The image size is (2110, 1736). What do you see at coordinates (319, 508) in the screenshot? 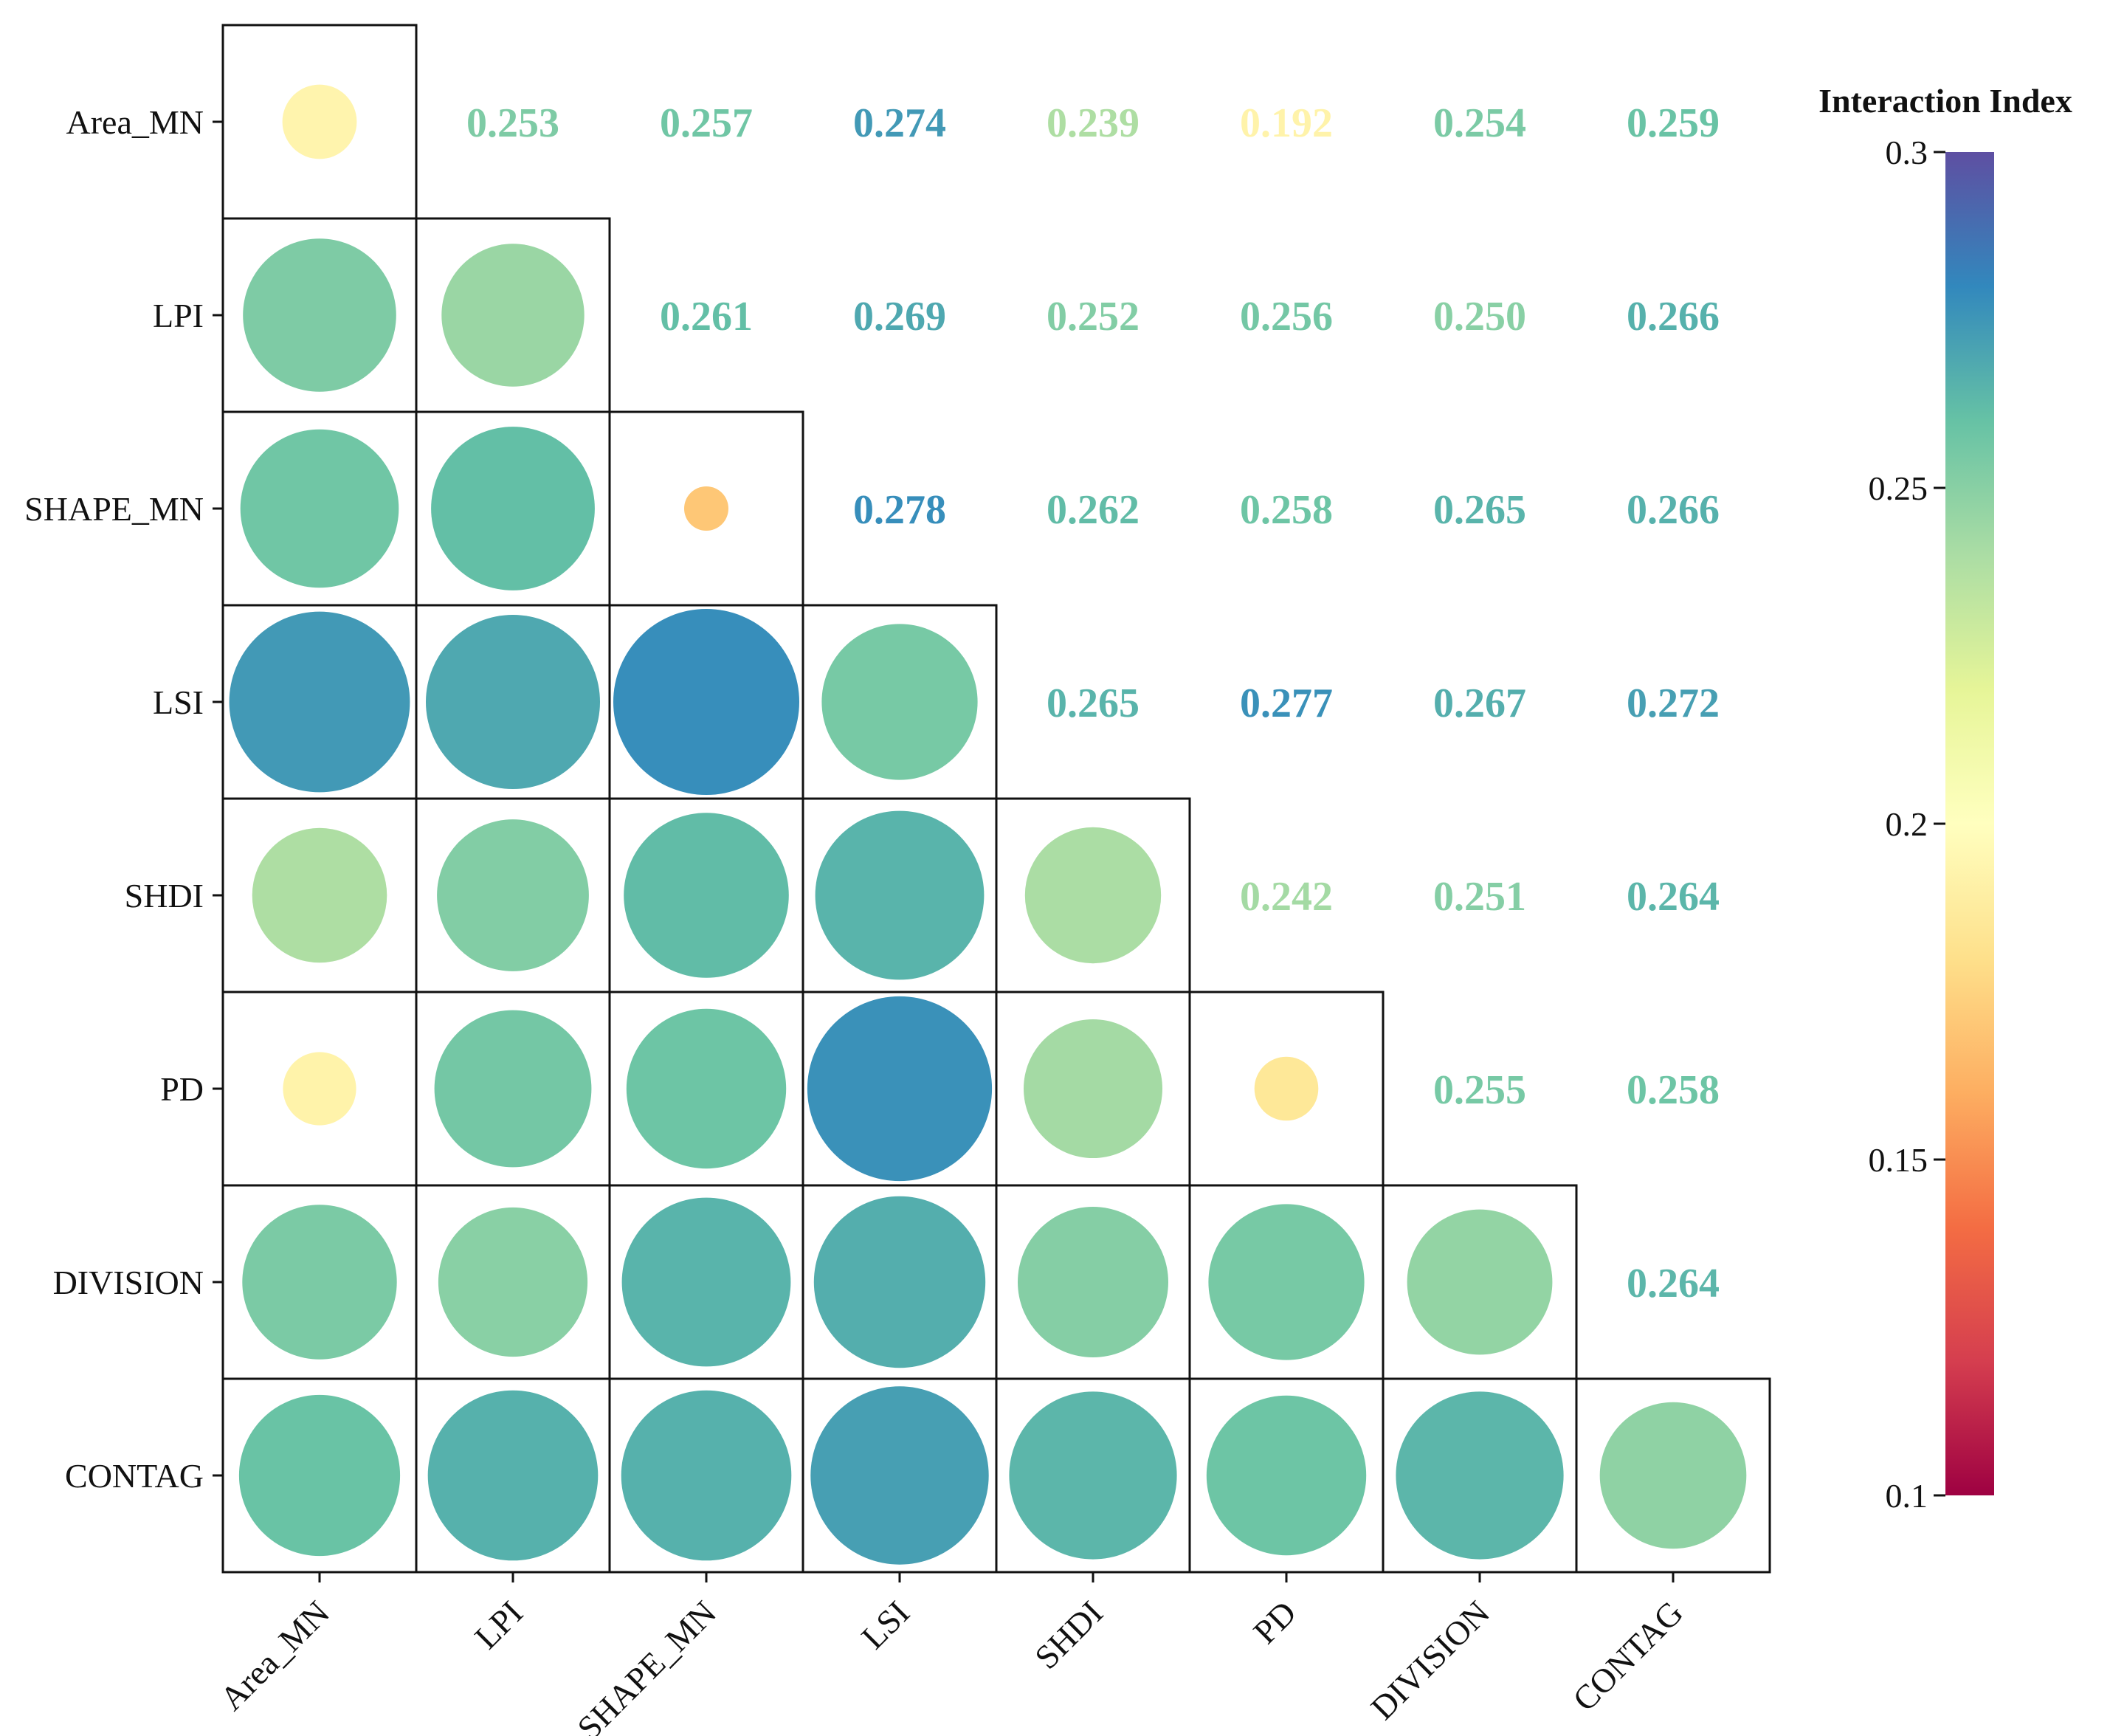
I see `circle-SHAPE_MN-Area_MN` at bounding box center [319, 508].